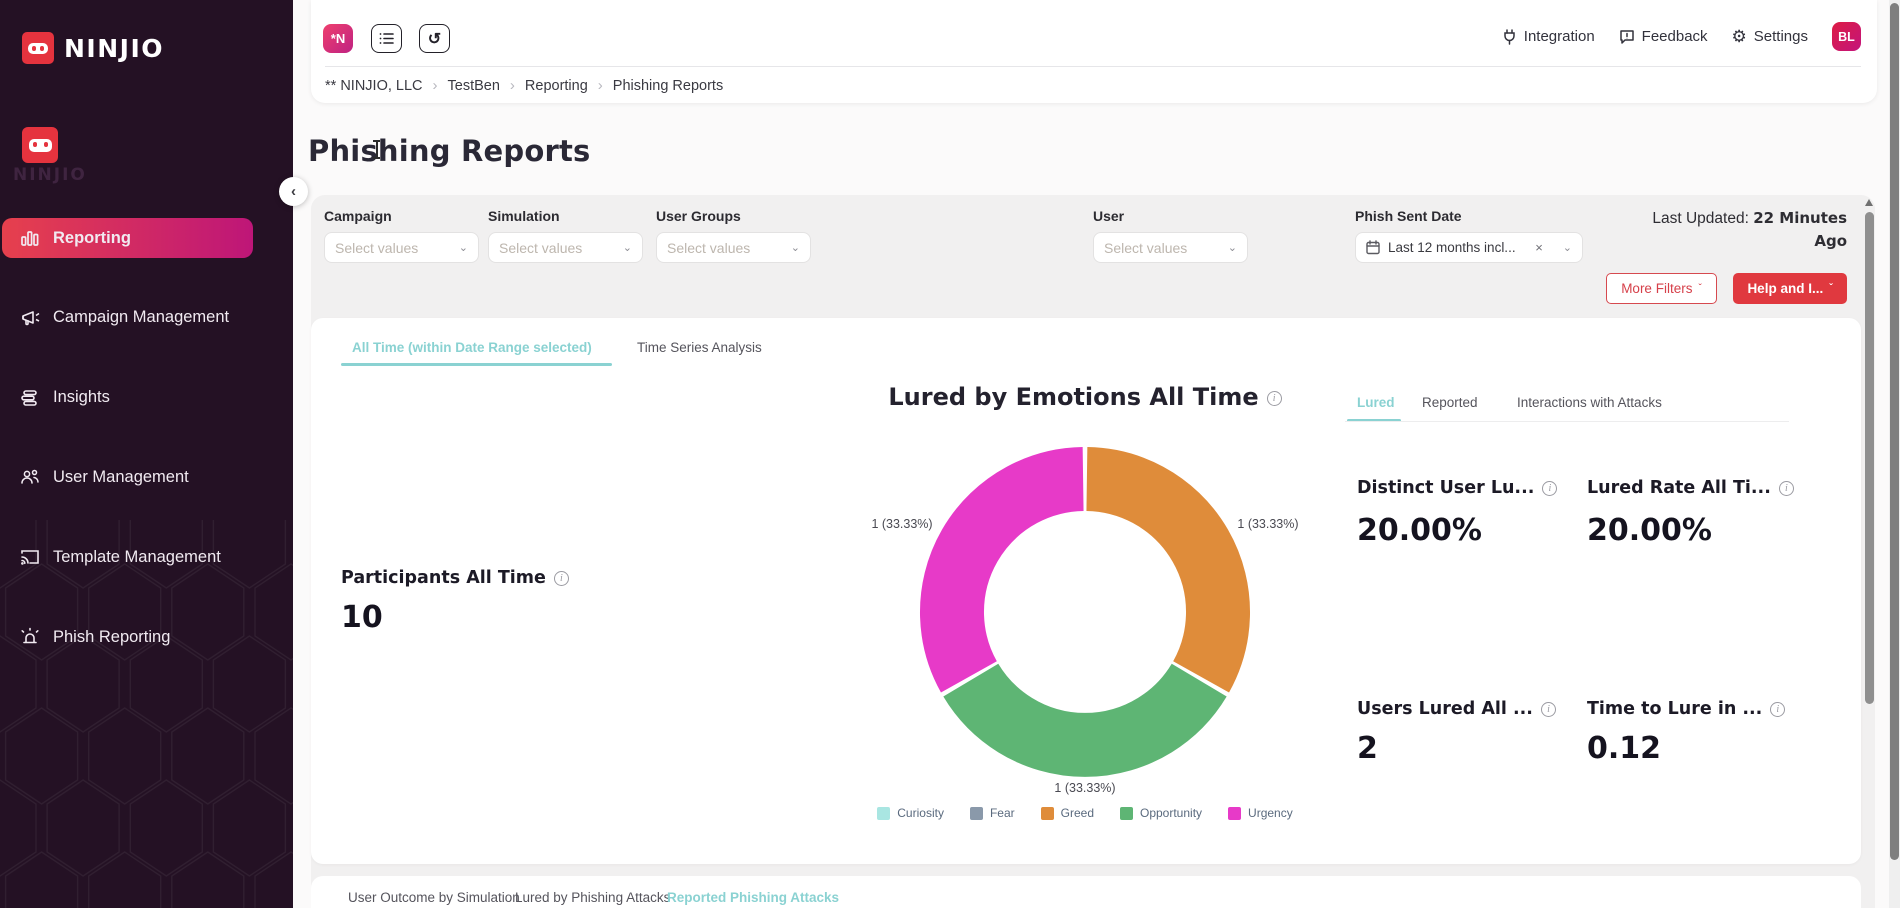  What do you see at coordinates (127, 318) in the screenshot?
I see `sidebar-item-campaign-management: Campaign Management` at bounding box center [127, 318].